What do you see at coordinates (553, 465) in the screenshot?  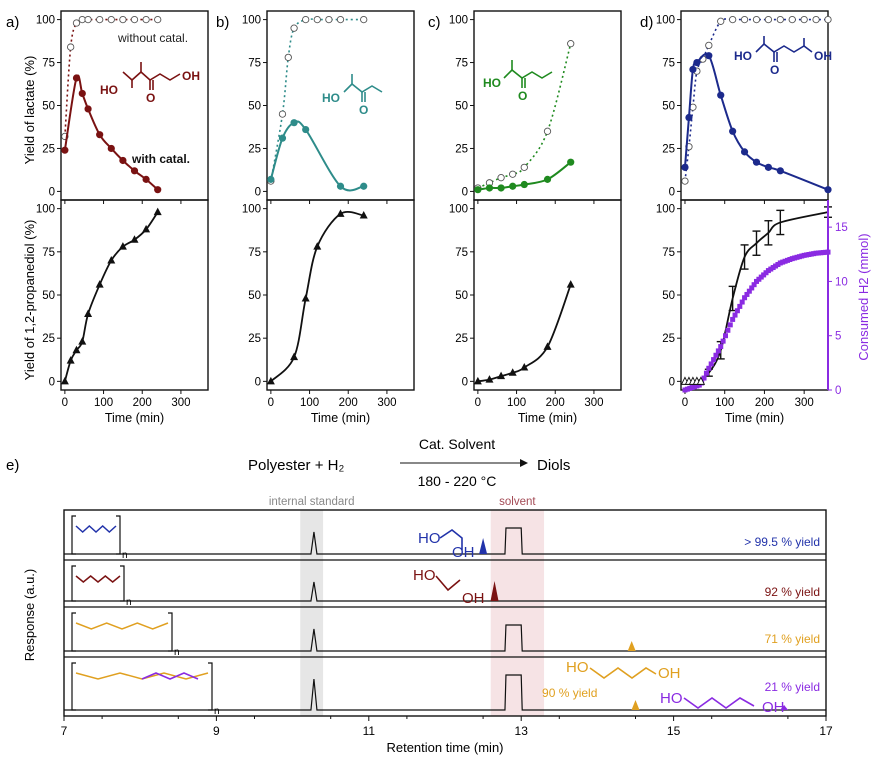 I see `scheme-product: Diols` at bounding box center [553, 465].